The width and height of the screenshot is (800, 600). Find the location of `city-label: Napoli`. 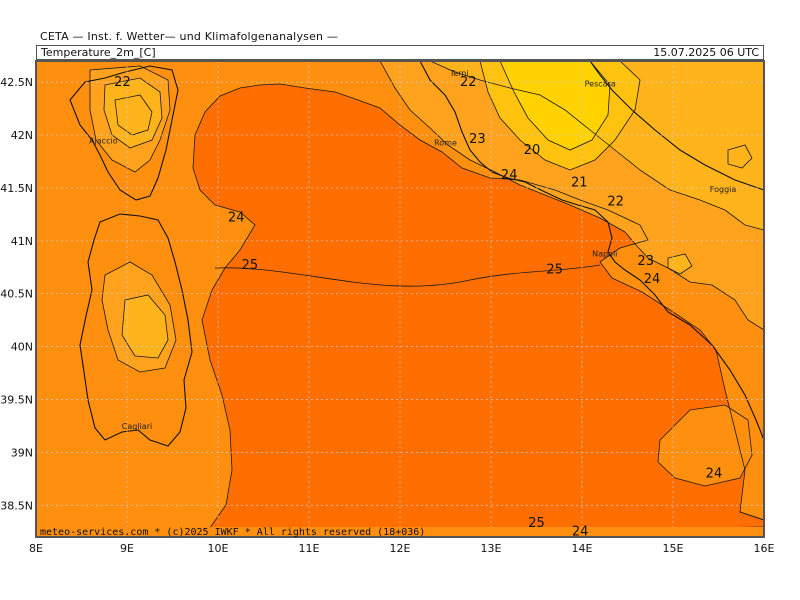

city-label: Napoli is located at coordinates (604, 254).